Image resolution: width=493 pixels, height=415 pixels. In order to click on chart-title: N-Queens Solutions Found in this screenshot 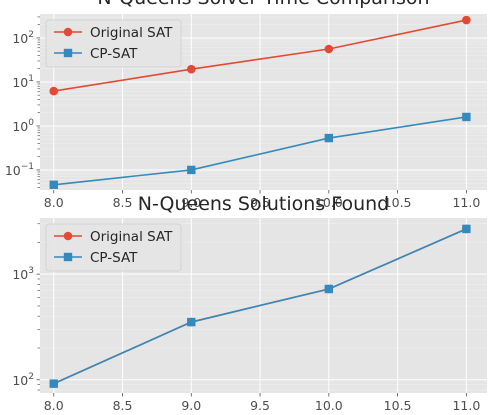, I will do `click(263, 204)`.